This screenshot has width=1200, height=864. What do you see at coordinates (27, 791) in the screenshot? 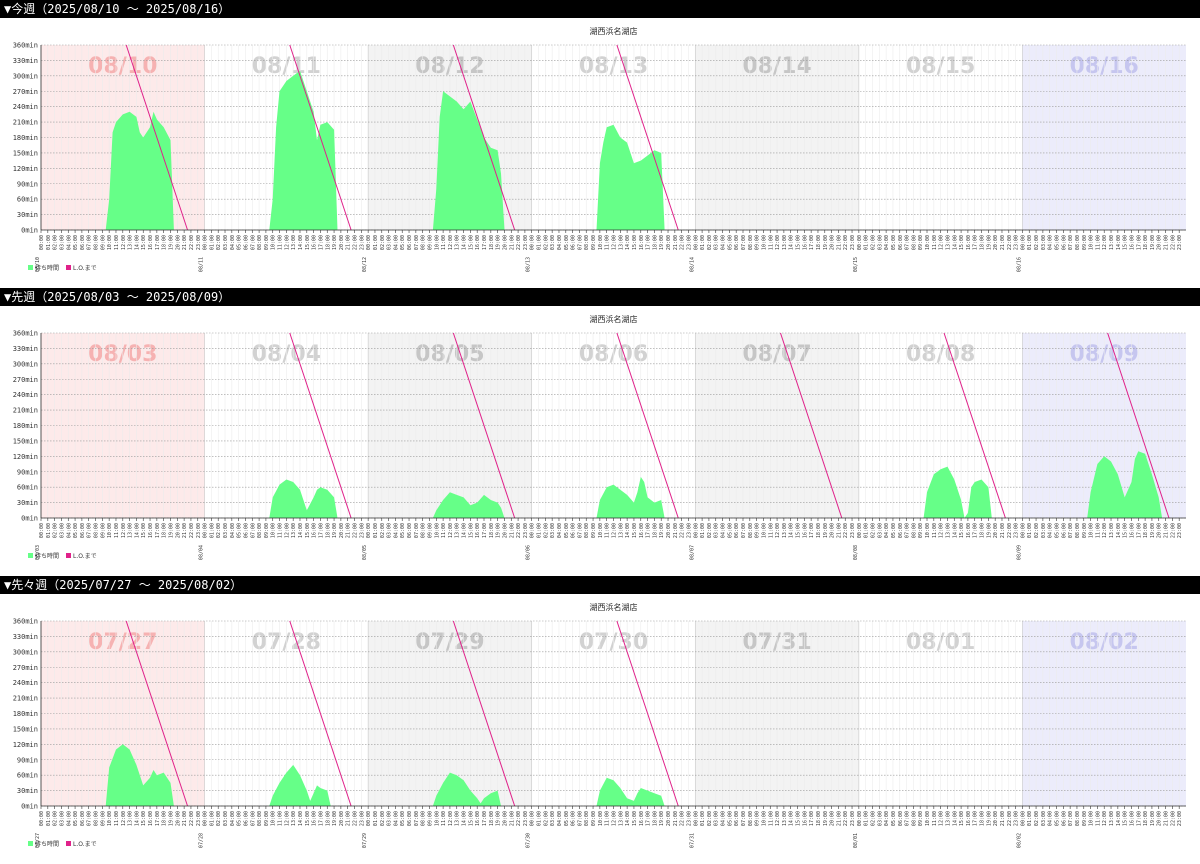
I see `y-tick-label: 30min` at bounding box center [27, 791].